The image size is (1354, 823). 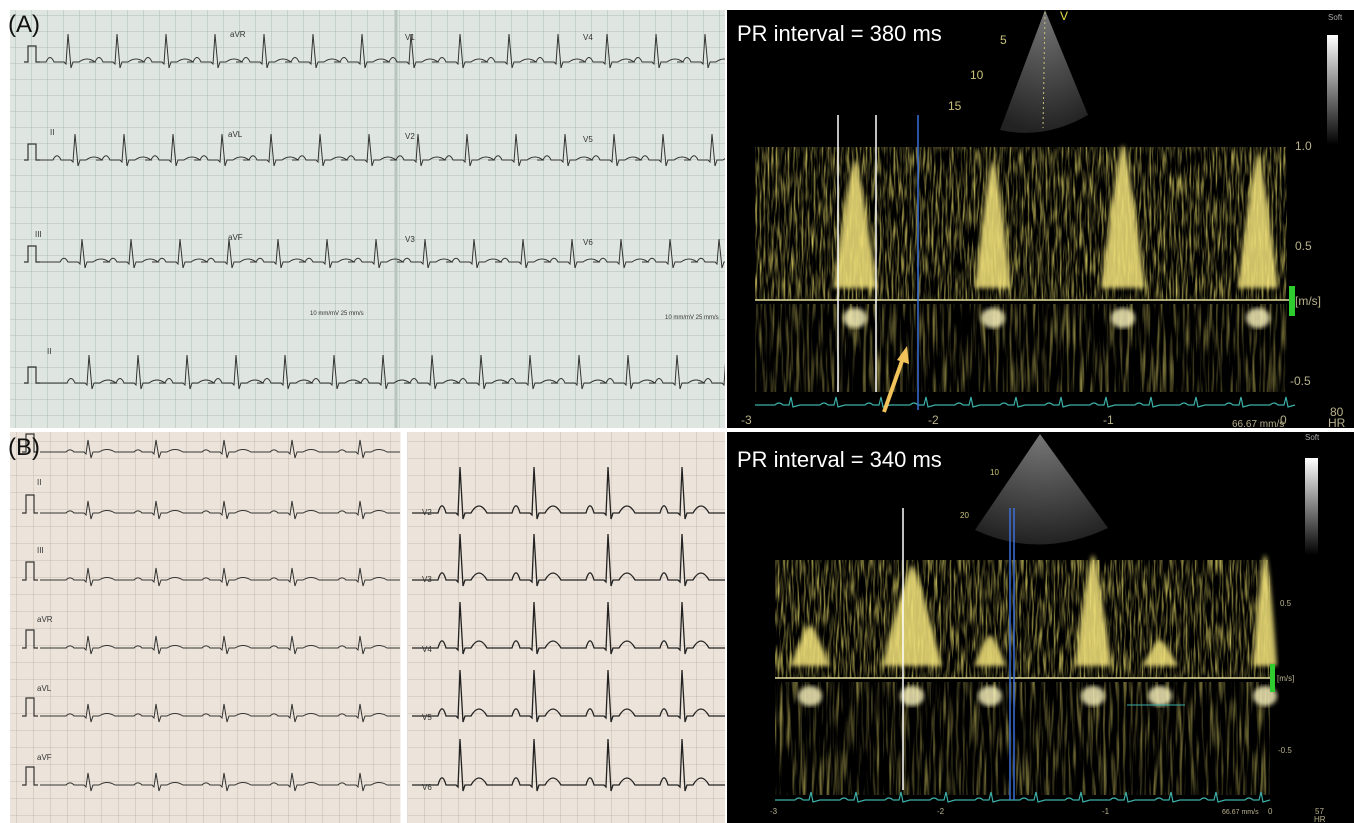 What do you see at coordinates (1240, 812) in the screenshot?
I see `sweep-speed: 66.67 mm/s` at bounding box center [1240, 812].